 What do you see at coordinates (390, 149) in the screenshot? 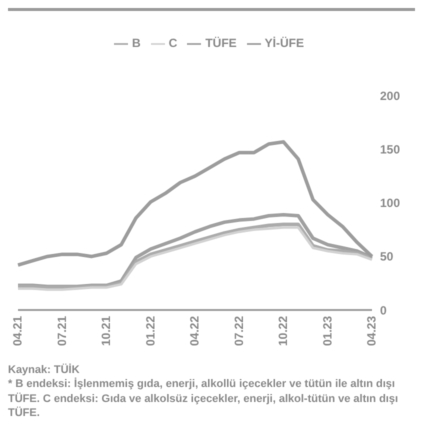
I see `y-tick-label: 150` at bounding box center [390, 149].